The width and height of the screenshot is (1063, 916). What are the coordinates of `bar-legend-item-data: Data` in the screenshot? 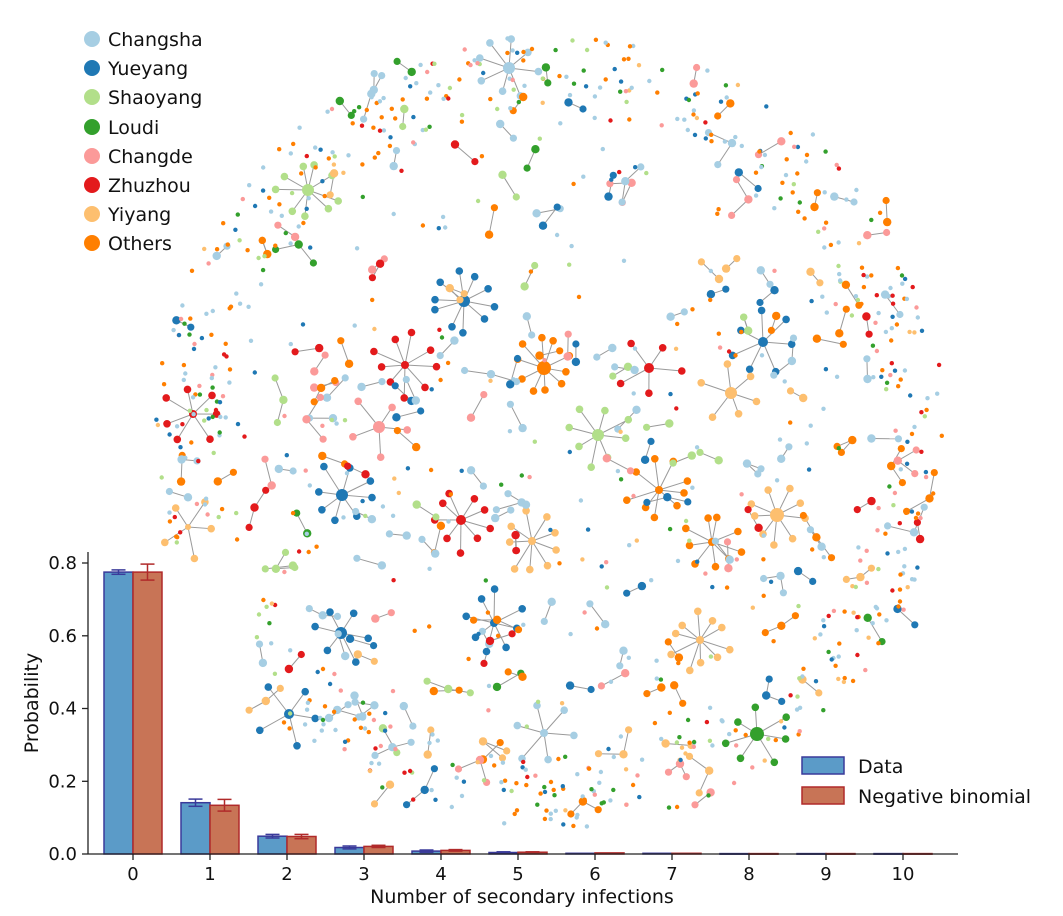 It's located at (852, 767).